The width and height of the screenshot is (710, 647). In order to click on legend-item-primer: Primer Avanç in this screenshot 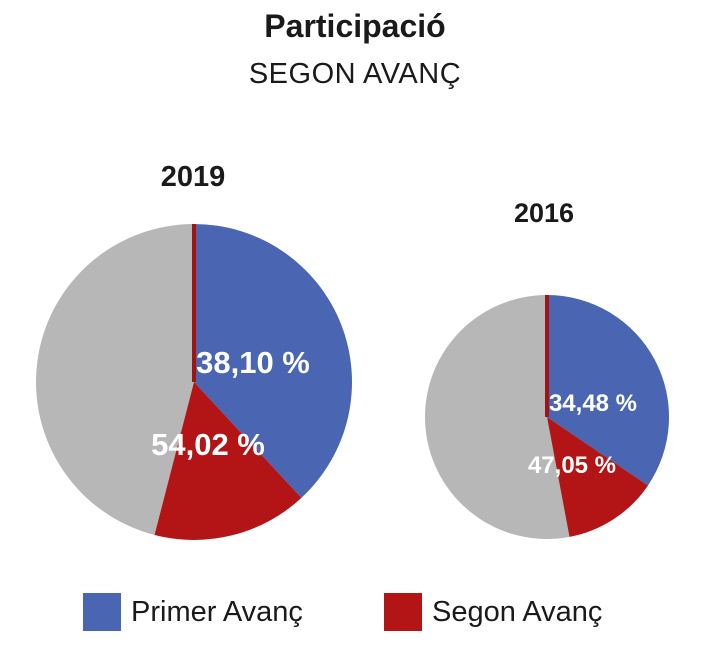, I will do `click(193, 612)`.